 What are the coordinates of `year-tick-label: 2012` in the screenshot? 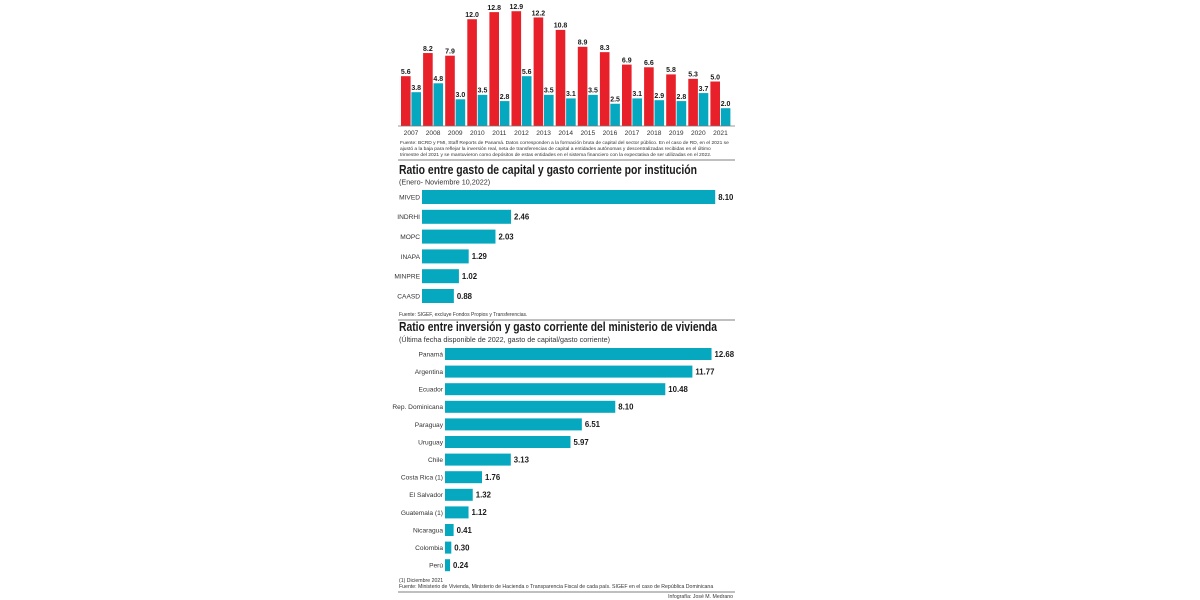 It's located at (521, 133).